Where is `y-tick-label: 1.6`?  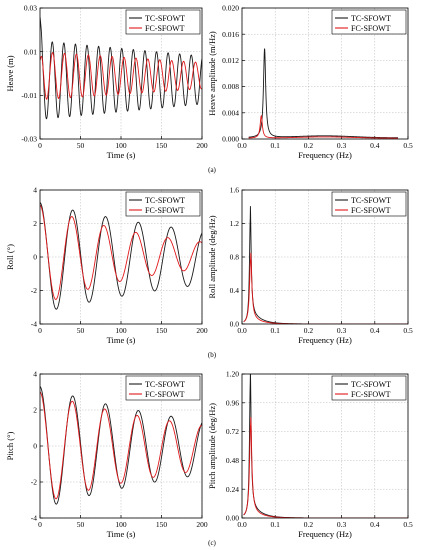
y-tick-label: 1.6 is located at coordinates (235, 190).